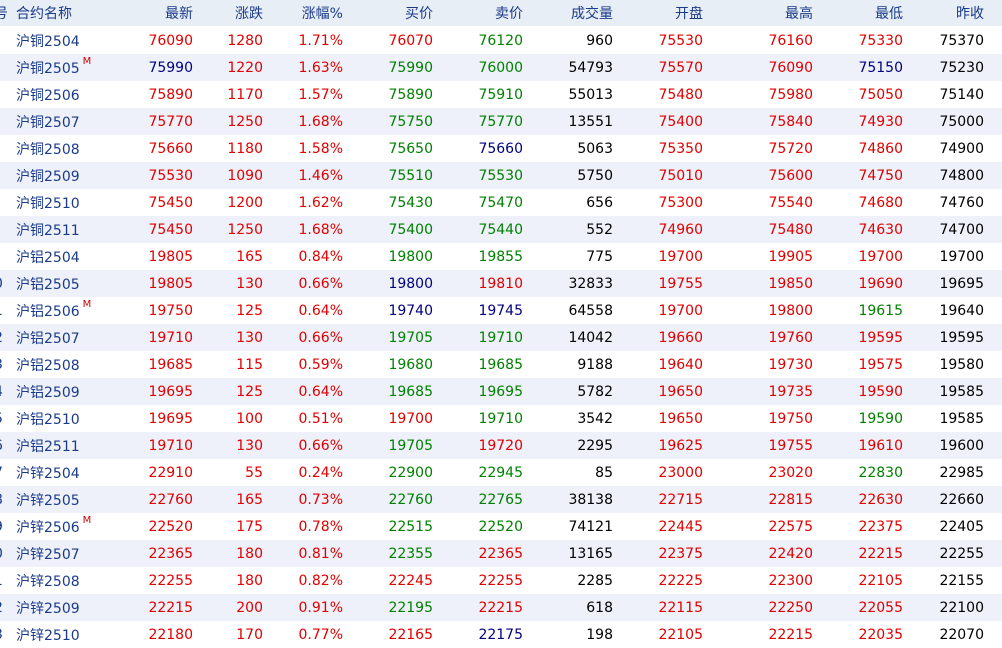 Image resolution: width=1002 pixels, height=648 pixels. Describe the element at coordinates (689, 14) in the screenshot. I see `col-header-open: 开盘` at that location.